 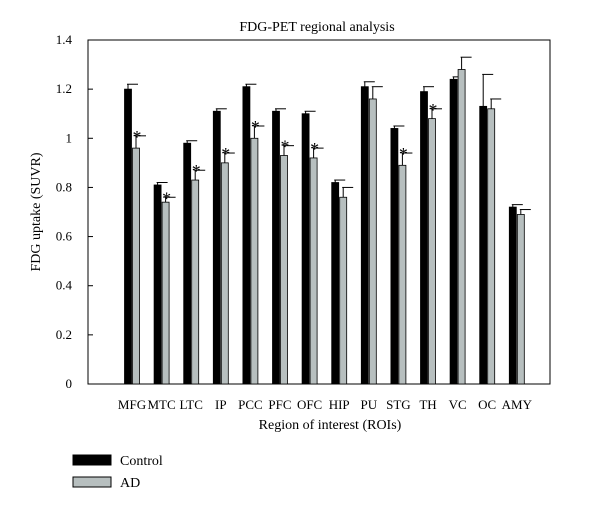 I want to click on legend-label-ad: AD, so click(x=130, y=483).